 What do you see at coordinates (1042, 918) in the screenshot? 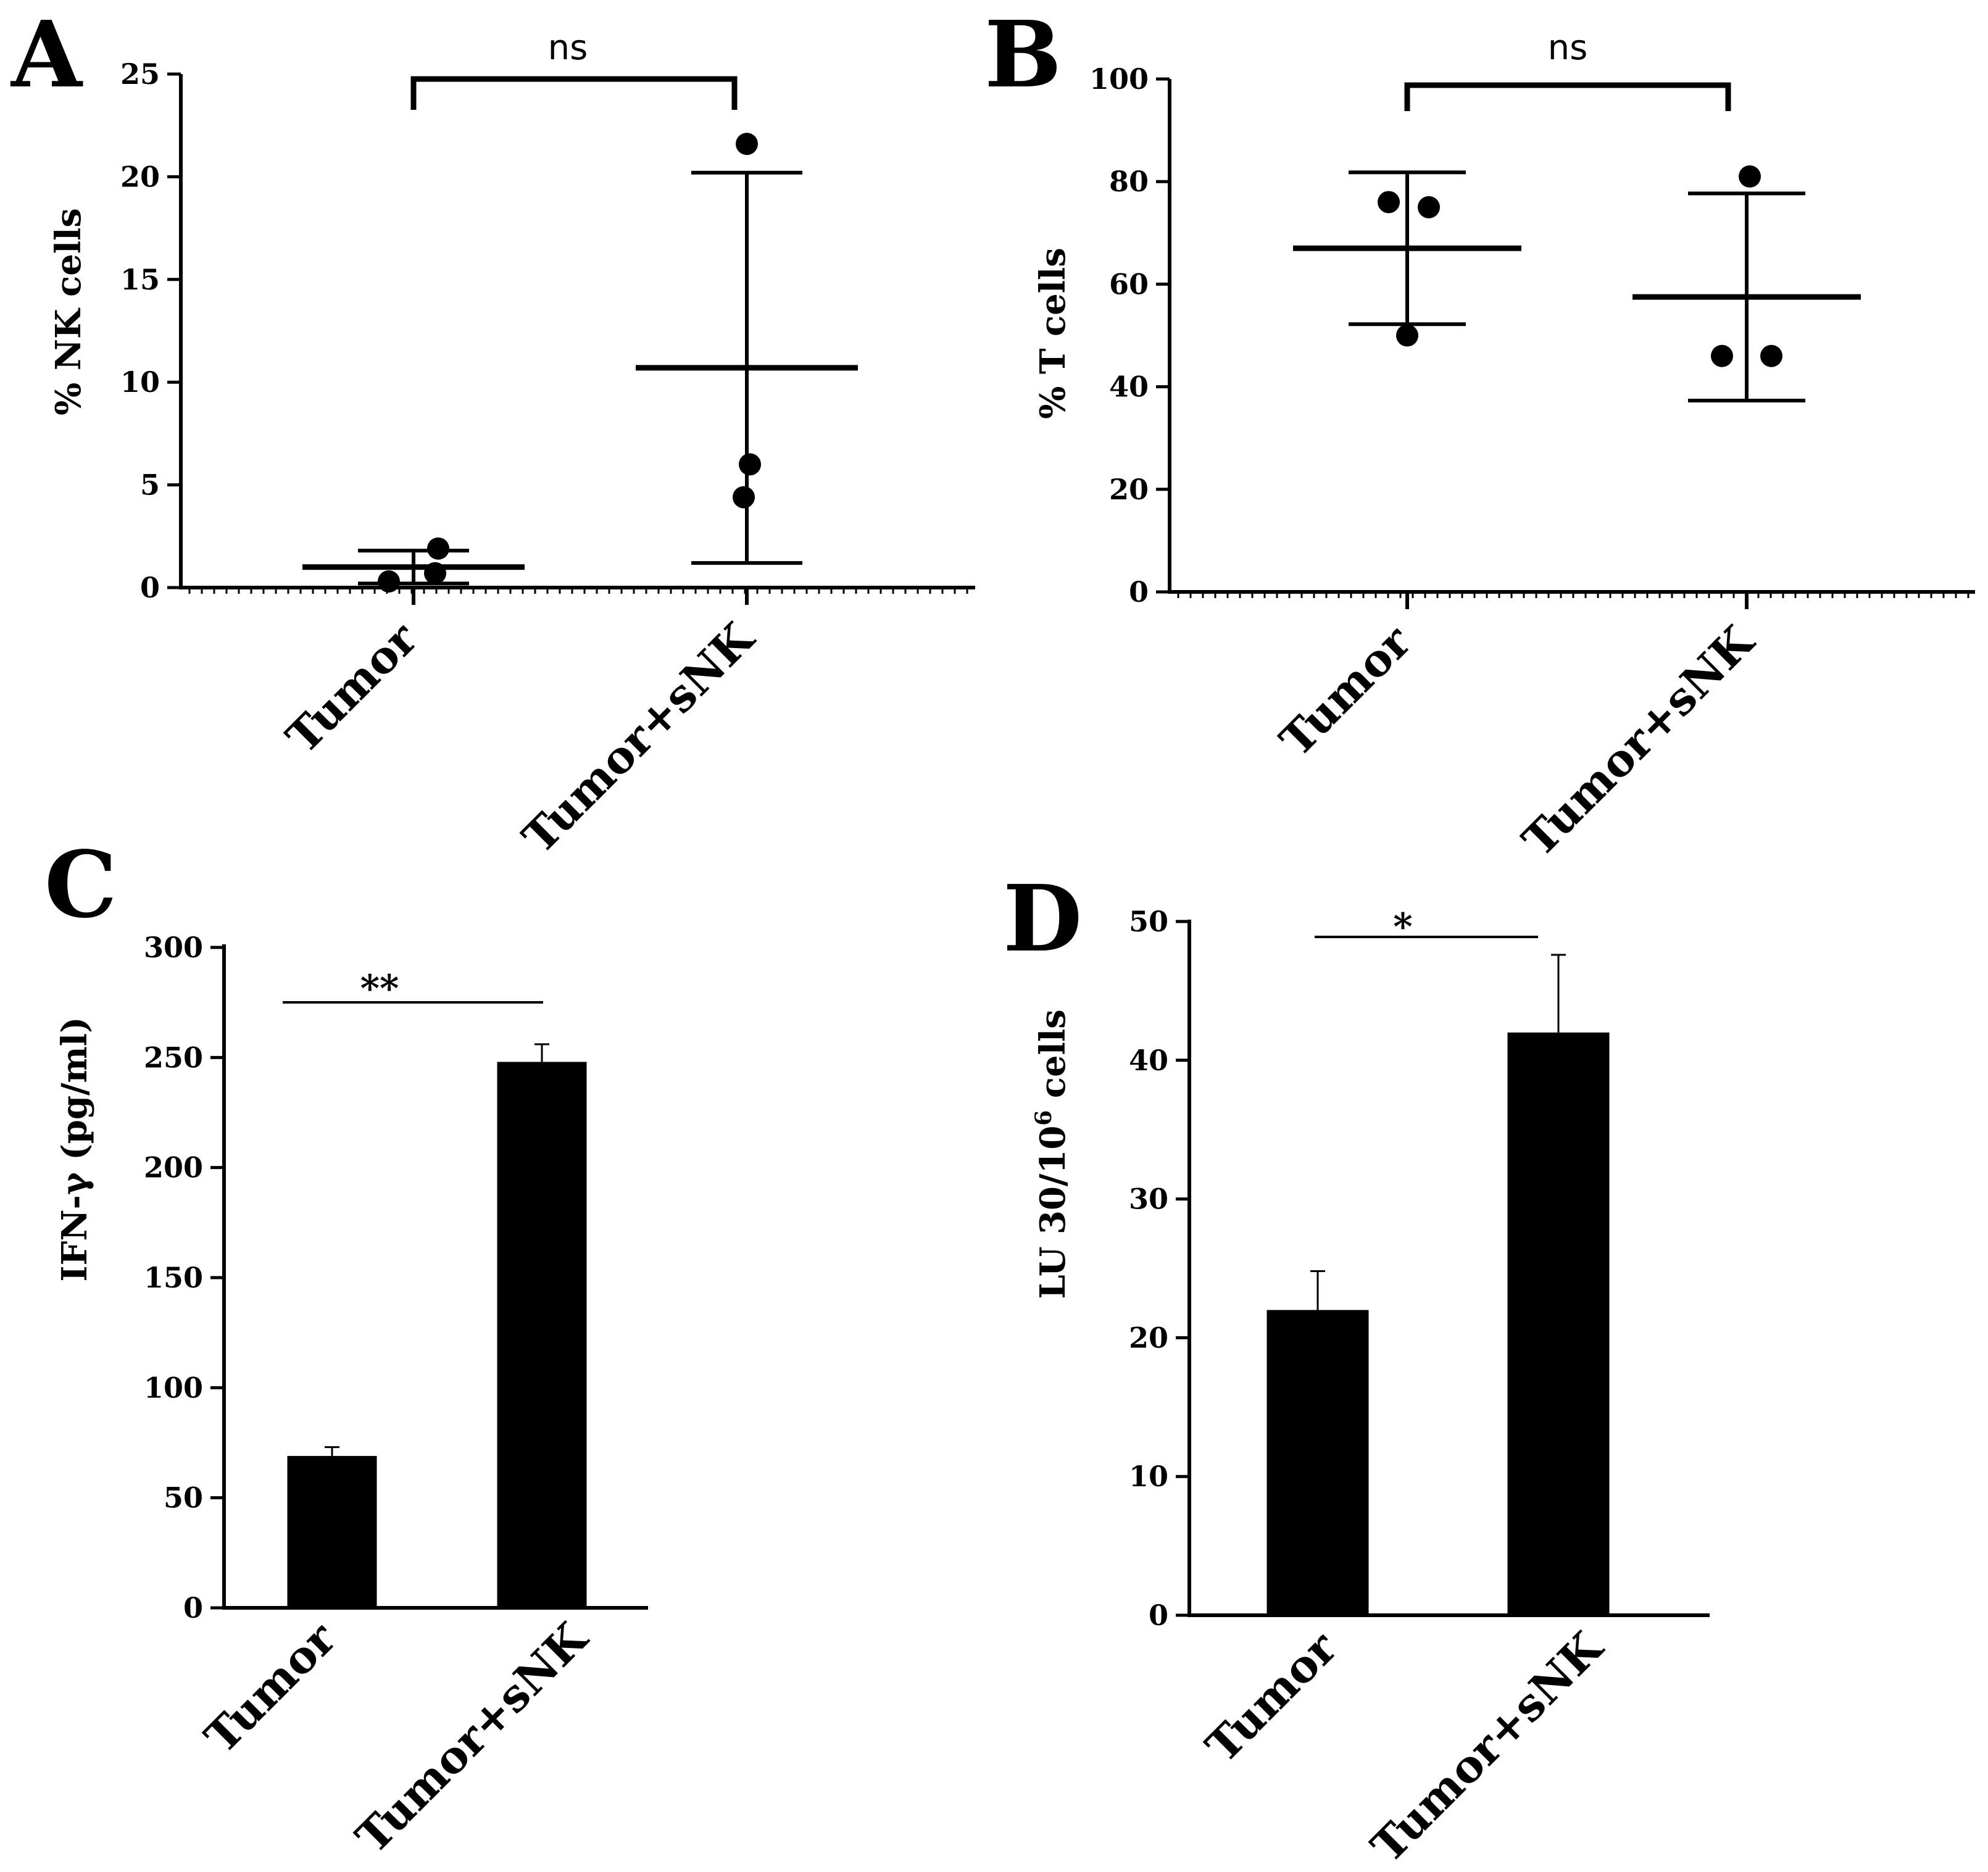
I see `panel-d-letter: D` at bounding box center [1042, 918].